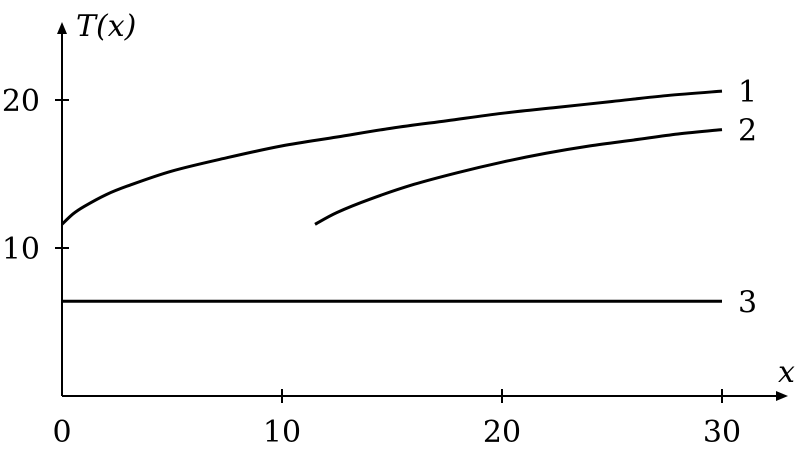 This screenshot has width=800, height=450. I want to click on x-axis-arrow, so click(782, 396).